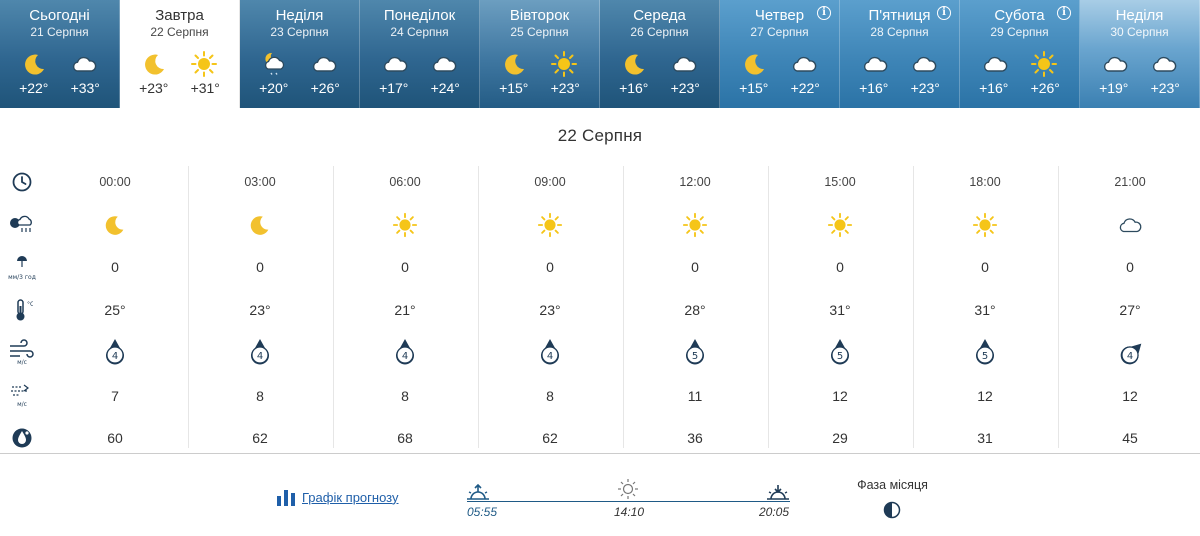 The image size is (1200, 536). Describe the element at coordinates (695, 310) in the screenshot. I see `hour-temperature: 28°` at that location.